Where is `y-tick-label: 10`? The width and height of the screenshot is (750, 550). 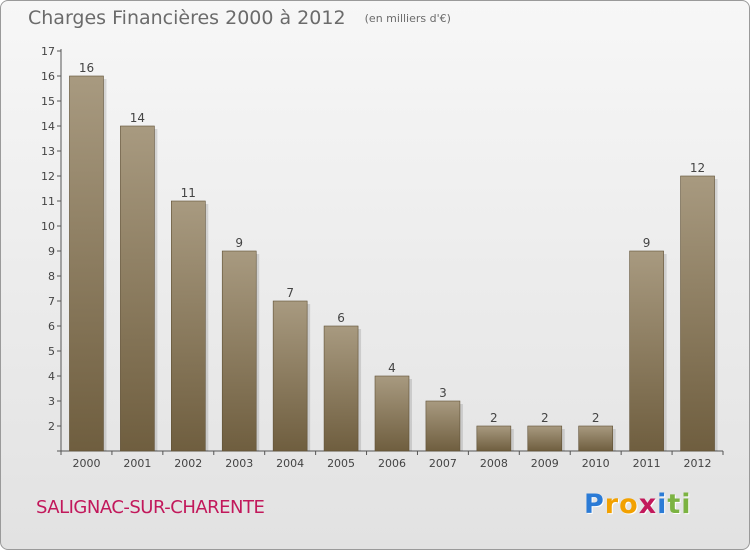
y-tick-label: 10 is located at coordinates (48, 226).